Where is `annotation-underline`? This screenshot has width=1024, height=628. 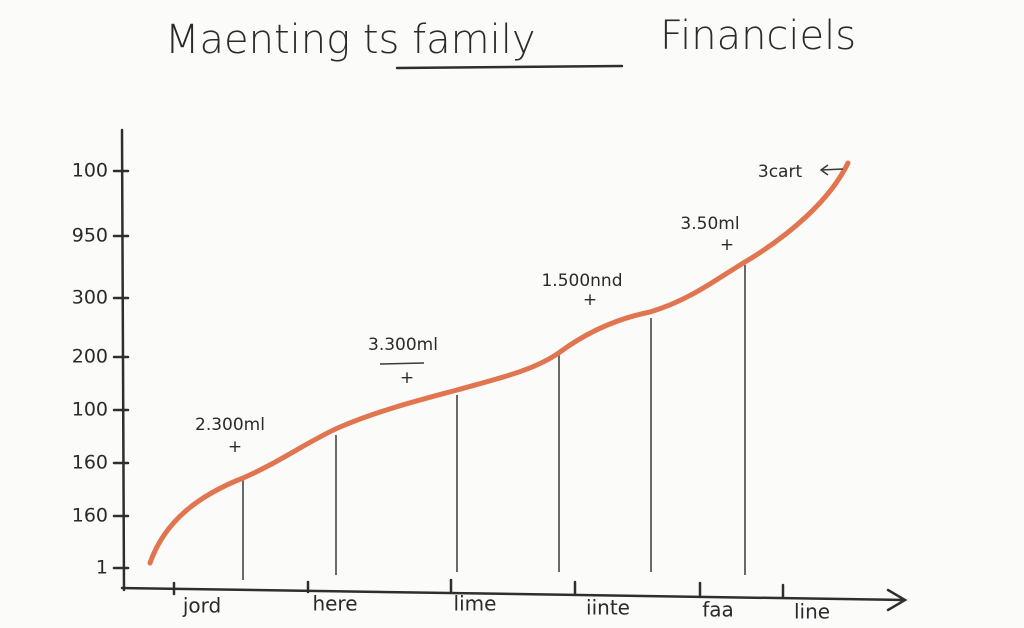 annotation-underline is located at coordinates (402, 363).